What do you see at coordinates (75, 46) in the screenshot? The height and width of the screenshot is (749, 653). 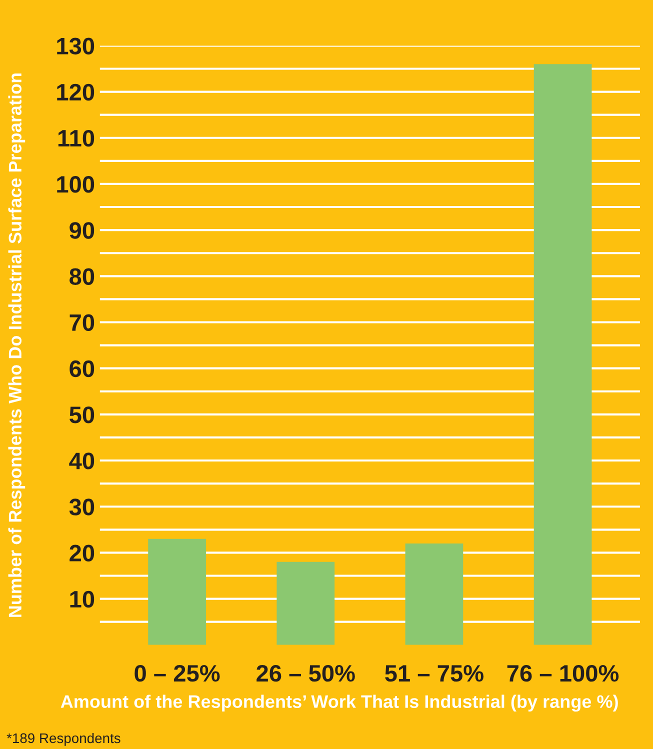 I see `y-tick-label: 130` at bounding box center [75, 46].